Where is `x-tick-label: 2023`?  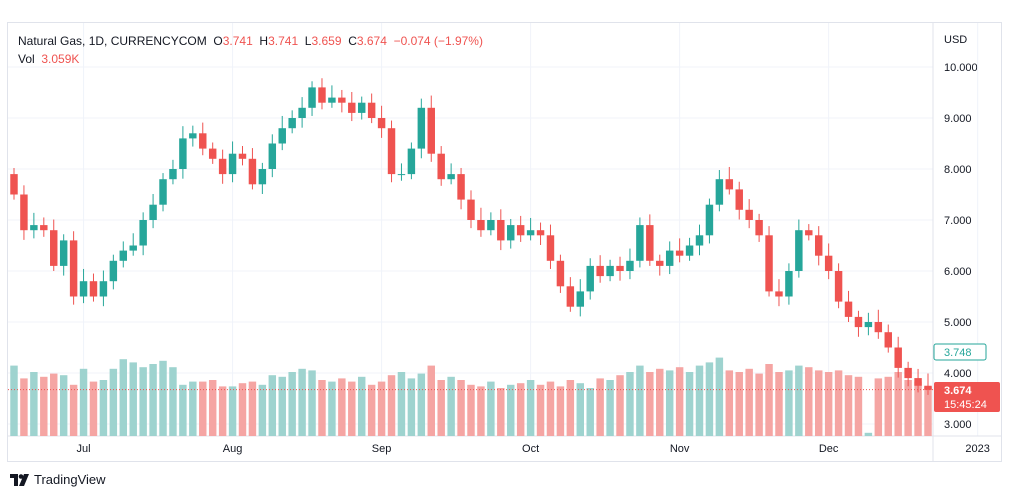 x-tick-label: 2023 is located at coordinates (977, 449).